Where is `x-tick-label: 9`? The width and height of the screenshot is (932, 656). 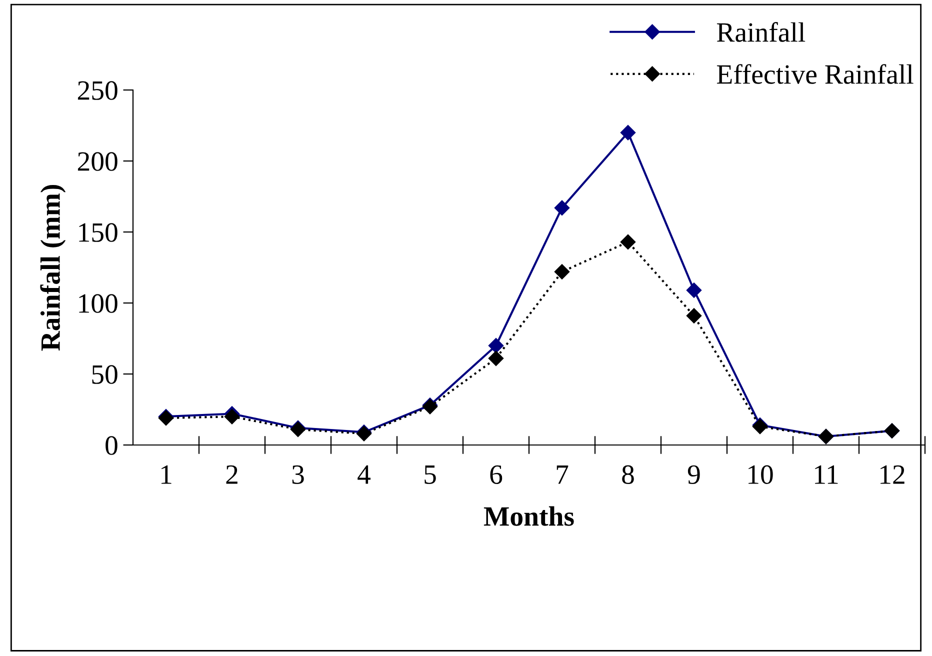
x-tick-label: 9 is located at coordinates (694, 474).